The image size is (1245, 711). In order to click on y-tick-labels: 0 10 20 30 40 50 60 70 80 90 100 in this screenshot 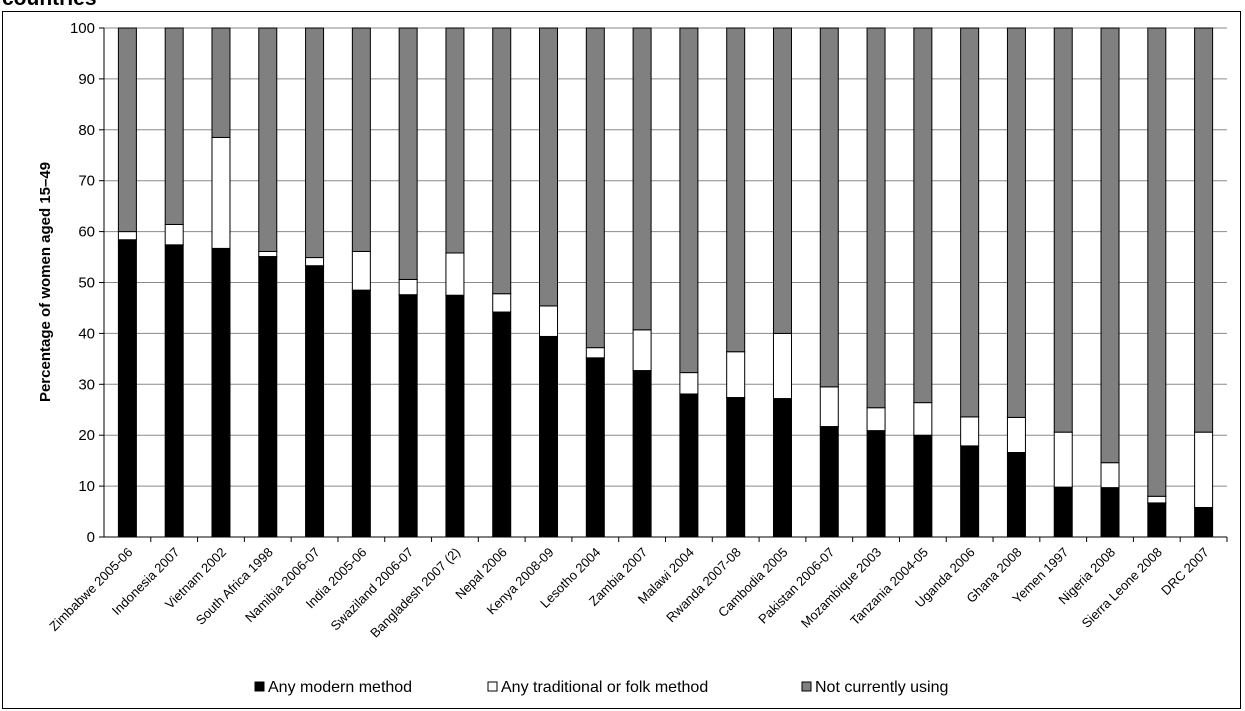, I will do `click(82, 283)`.